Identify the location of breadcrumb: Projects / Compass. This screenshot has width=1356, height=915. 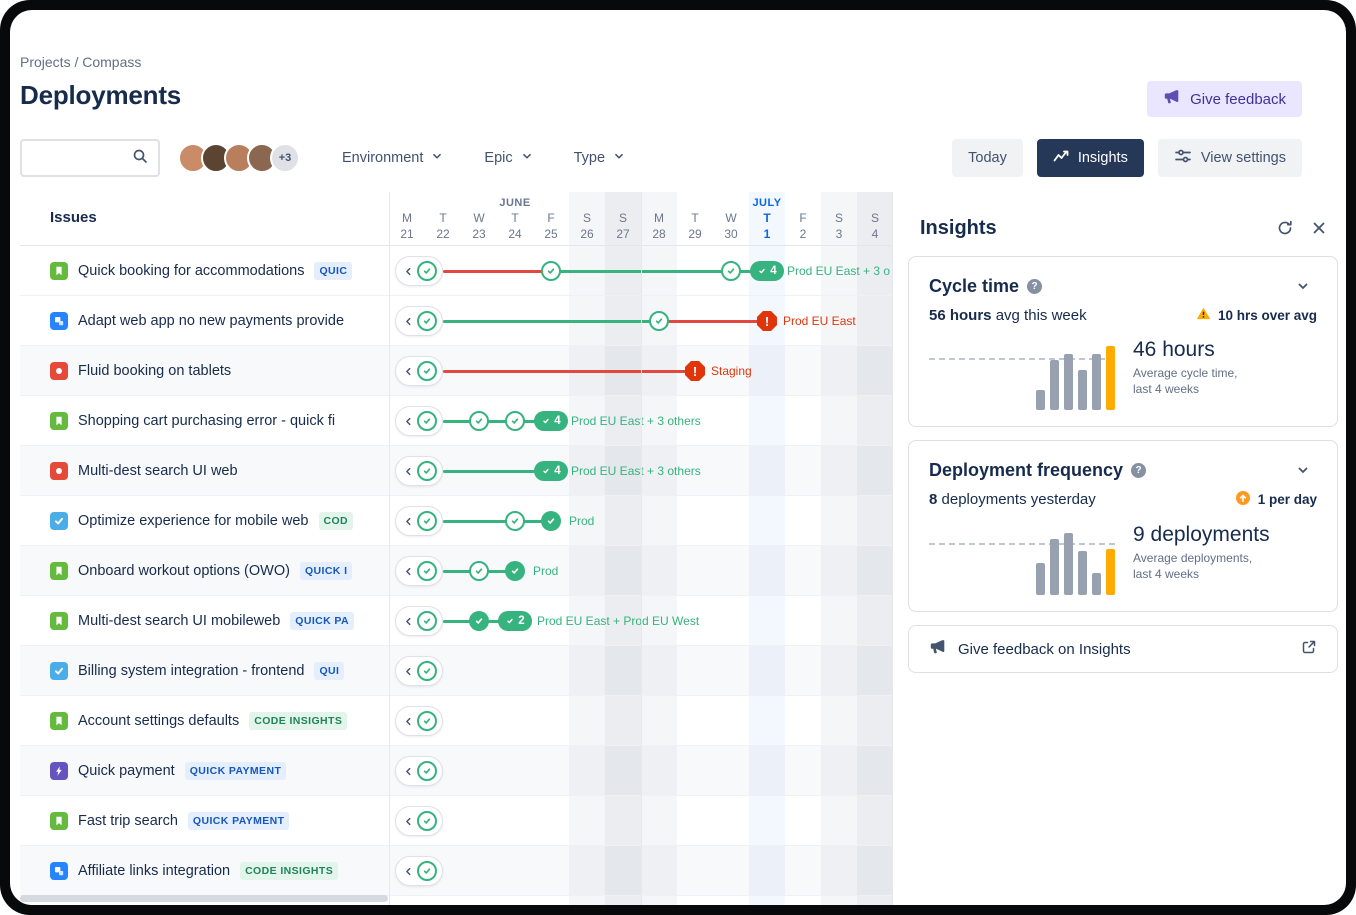
(81, 62).